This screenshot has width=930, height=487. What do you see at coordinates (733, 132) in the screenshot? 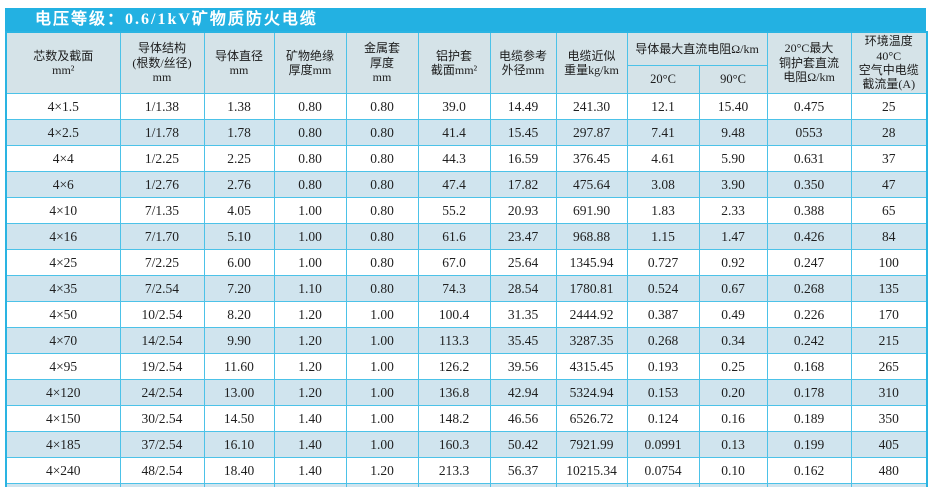
I see `table-cell: 9.48` at bounding box center [733, 132].